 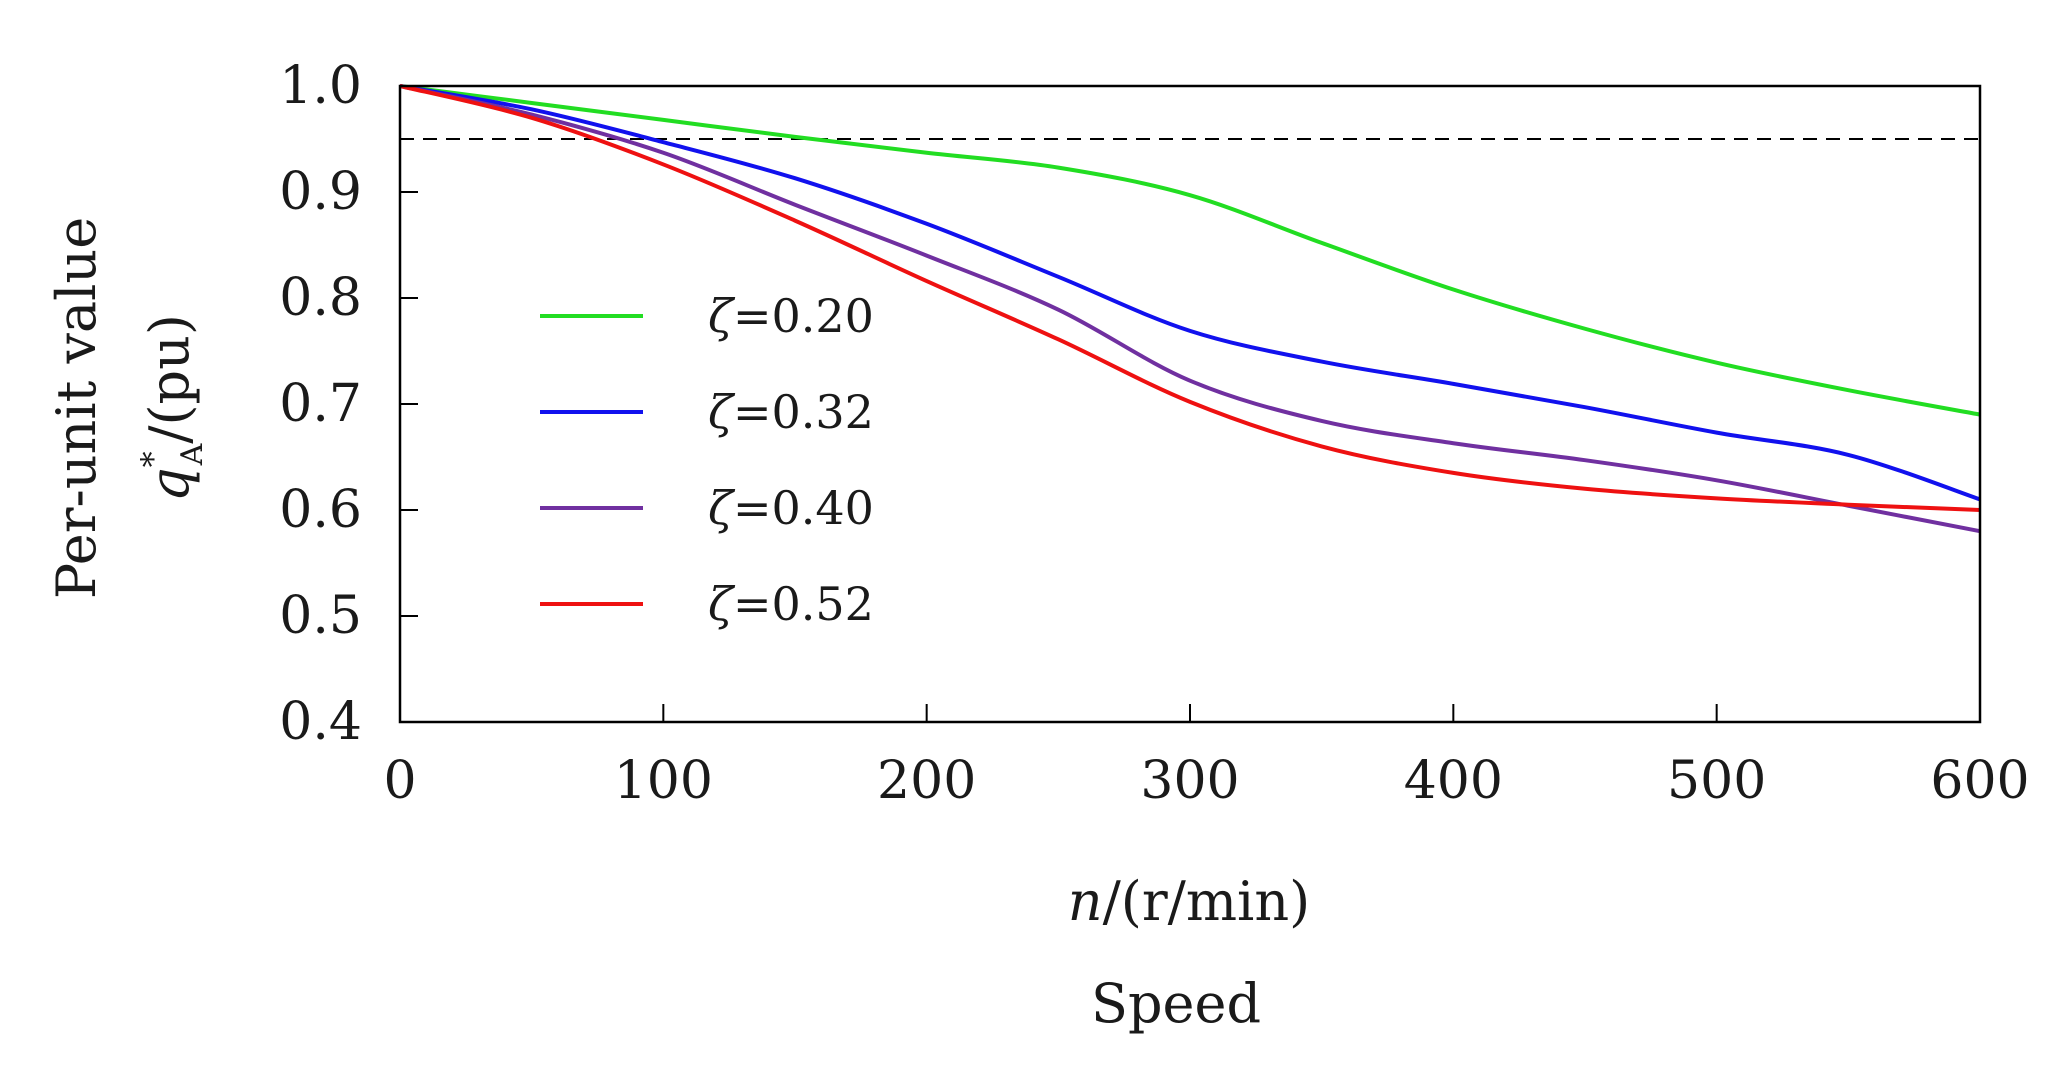 What do you see at coordinates (1176, 1003) in the screenshot?
I see `x-axis-caption: Speed` at bounding box center [1176, 1003].